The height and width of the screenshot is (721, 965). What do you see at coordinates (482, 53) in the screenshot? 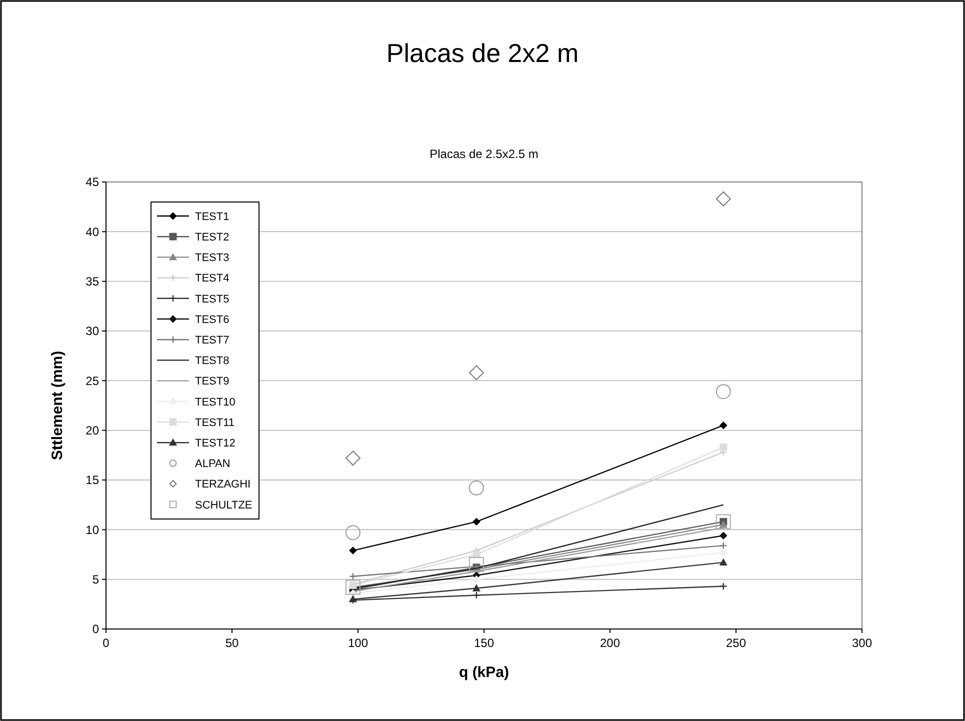
I see `chart-title: Placas de 2x2 m` at bounding box center [482, 53].